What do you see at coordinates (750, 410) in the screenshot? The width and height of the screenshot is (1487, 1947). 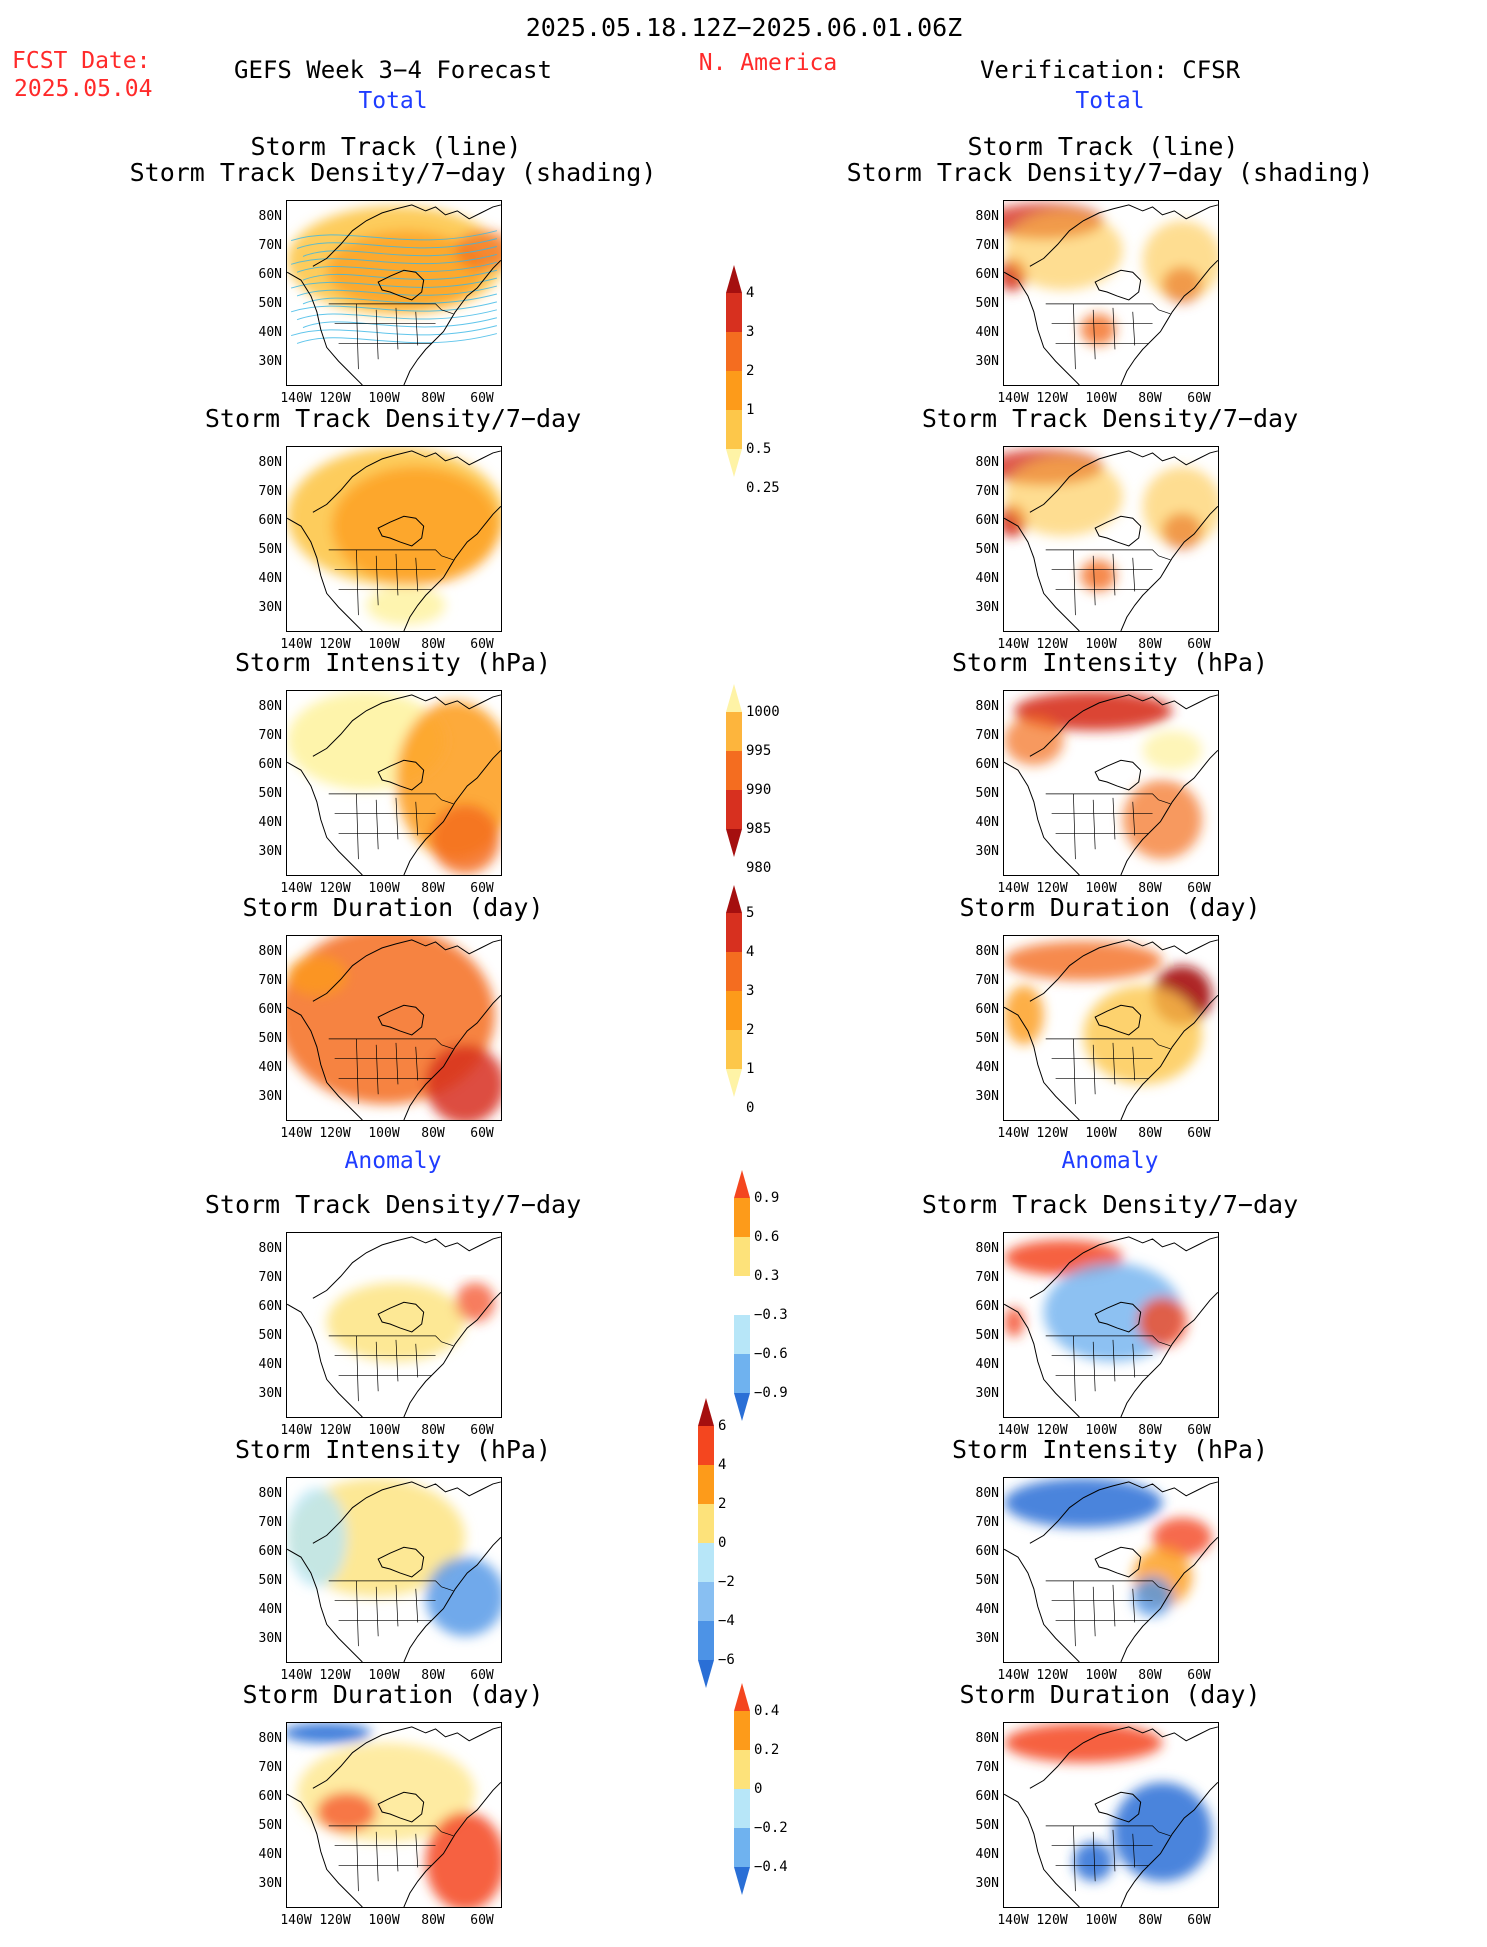 I see `colorbar-label: 1` at bounding box center [750, 410].